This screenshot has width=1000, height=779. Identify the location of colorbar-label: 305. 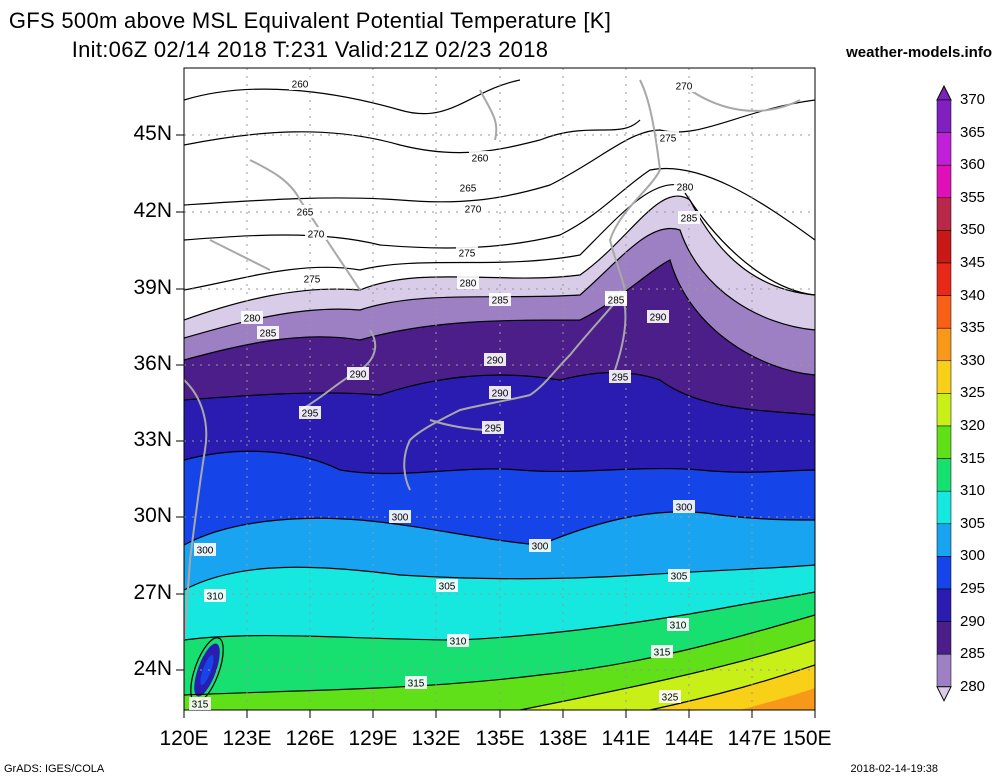
(973, 523).